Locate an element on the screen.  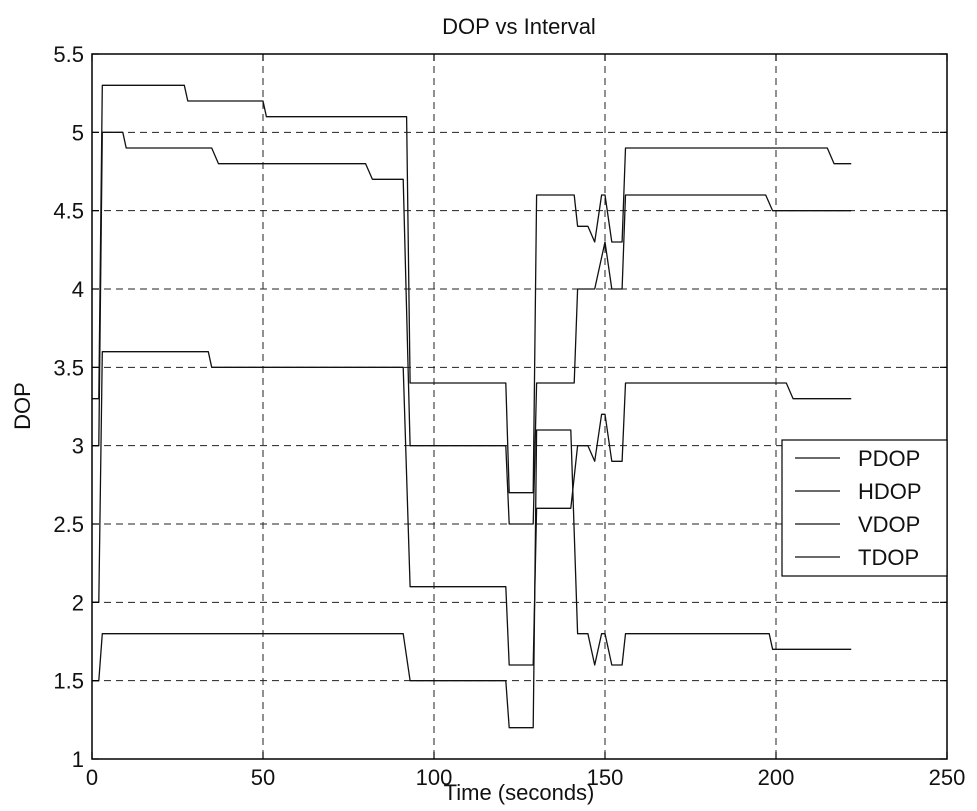
x-tick-label: 150 is located at coordinates (605, 777).